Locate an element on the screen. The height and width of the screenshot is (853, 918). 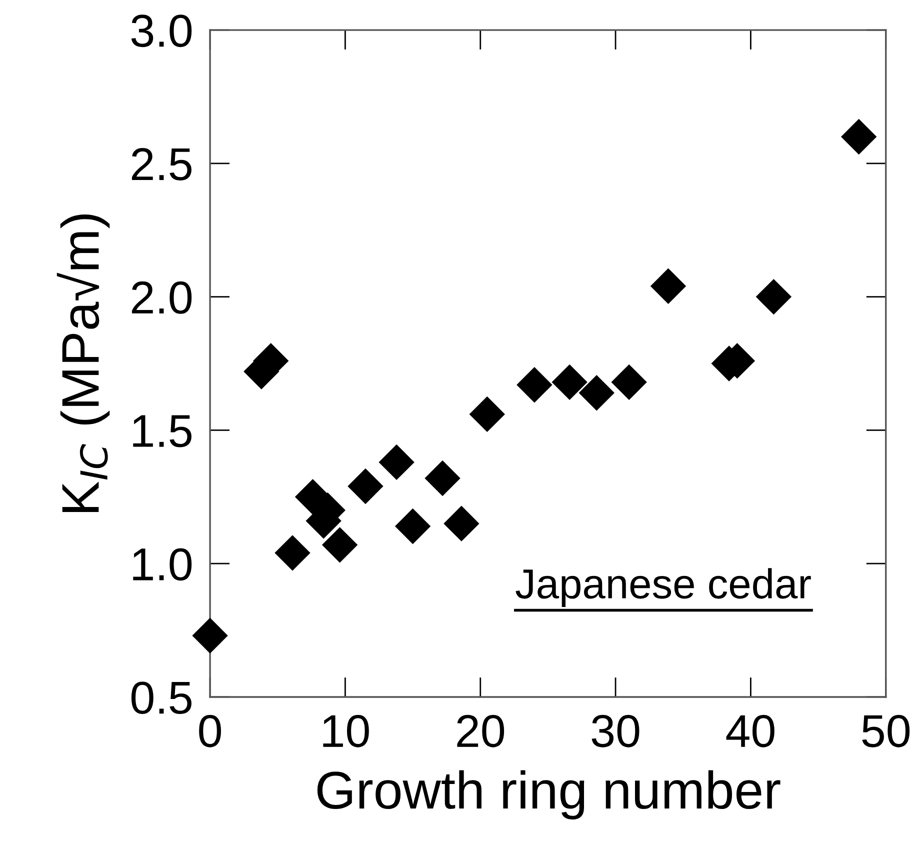
x-axis-title: Growth ring number is located at coordinates (548, 795).